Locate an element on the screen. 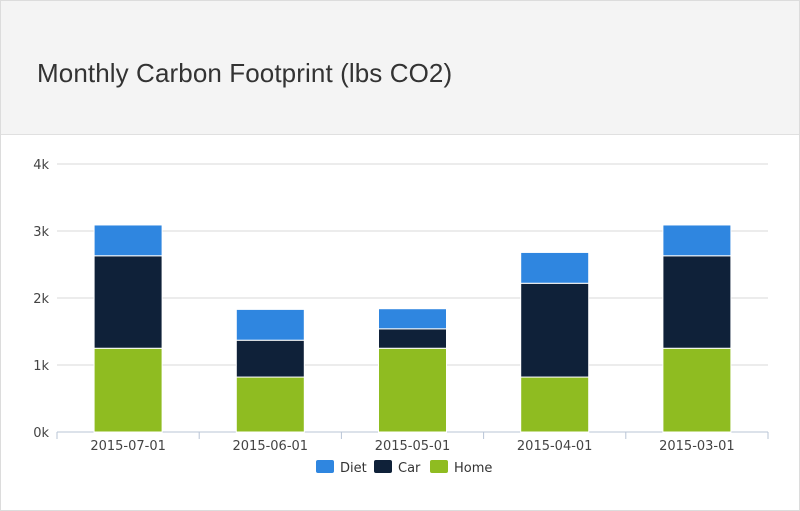 This screenshot has width=800, height=511. y-tick-label: 1k is located at coordinates (41, 366).